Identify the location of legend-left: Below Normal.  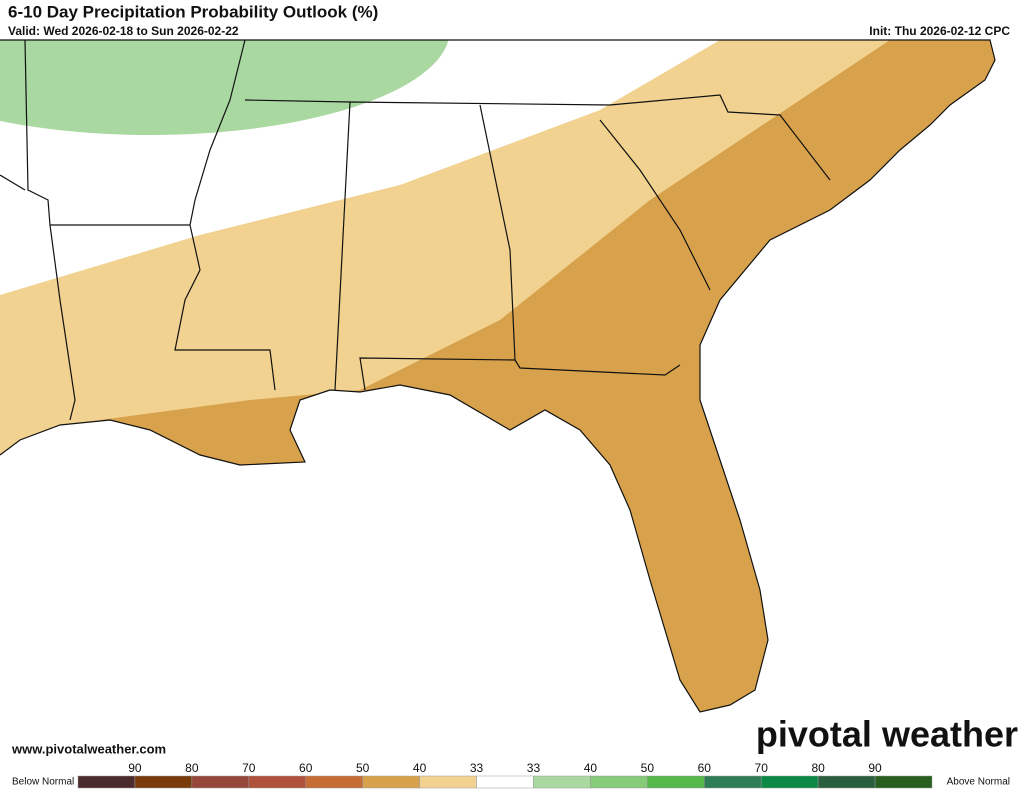
(43, 782).